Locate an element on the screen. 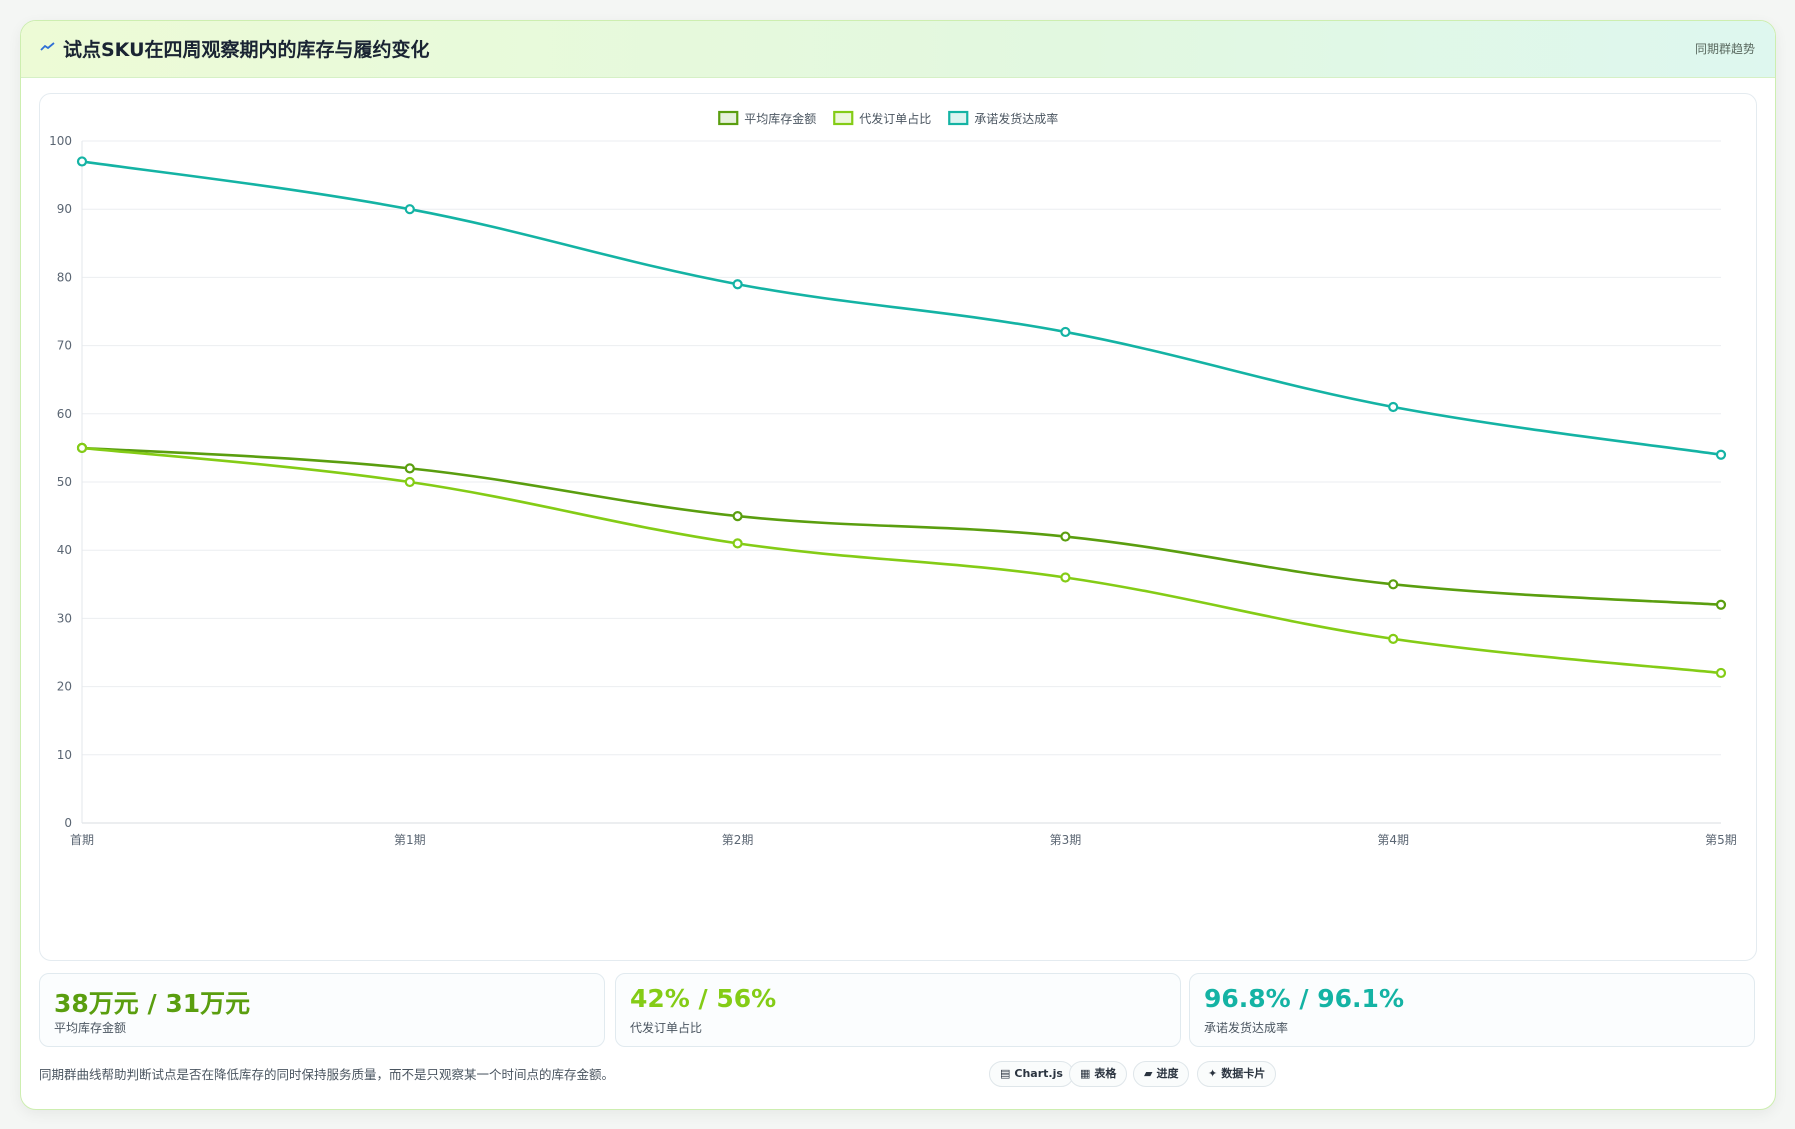 The image size is (1795, 1129). stat-value: 38万元 / 31万元 is located at coordinates (152, 1003).